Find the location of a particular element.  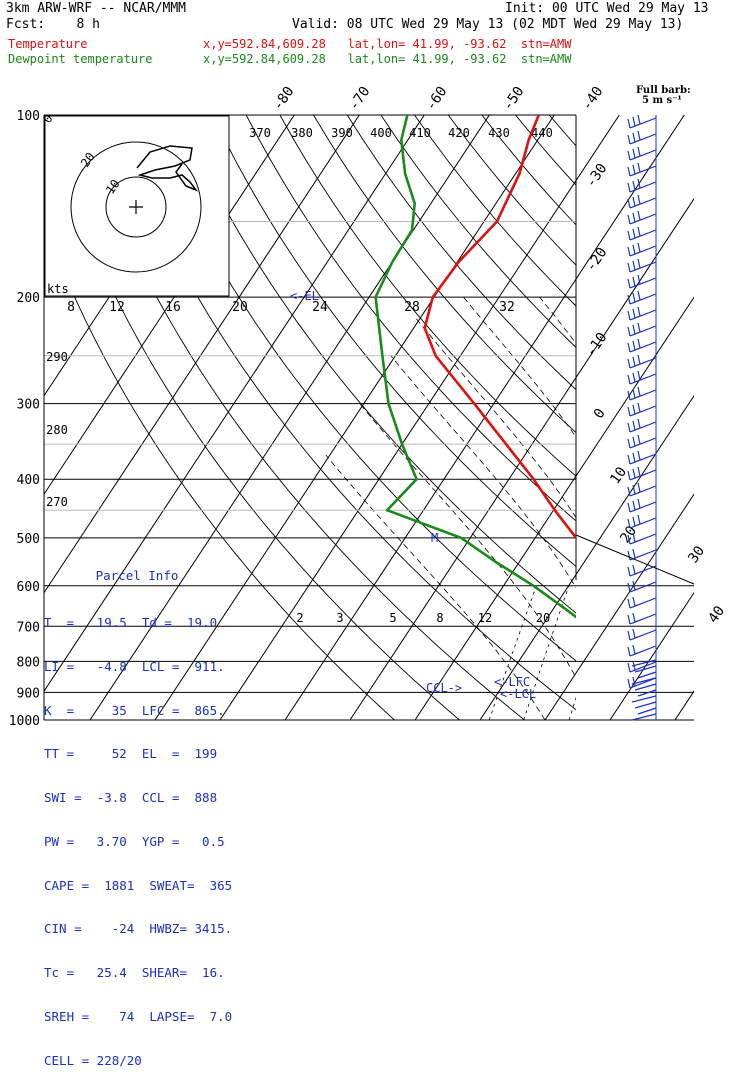

lcl-marker: <-LCL is located at coordinates (518, 694).